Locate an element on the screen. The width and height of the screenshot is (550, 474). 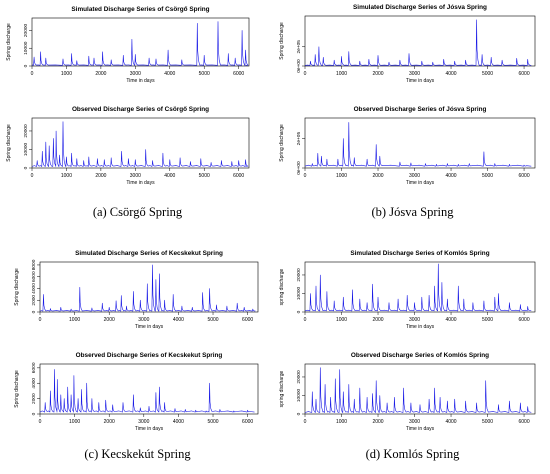
caption-b: (b) Jósva Spring is located at coordinates (412, 212).